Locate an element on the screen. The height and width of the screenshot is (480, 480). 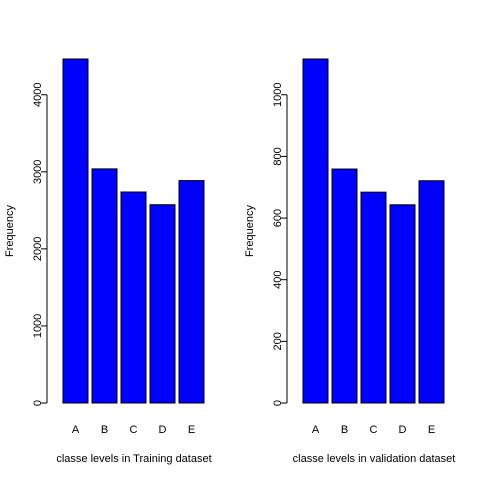
training-x-tick-label: C is located at coordinates (134, 430).